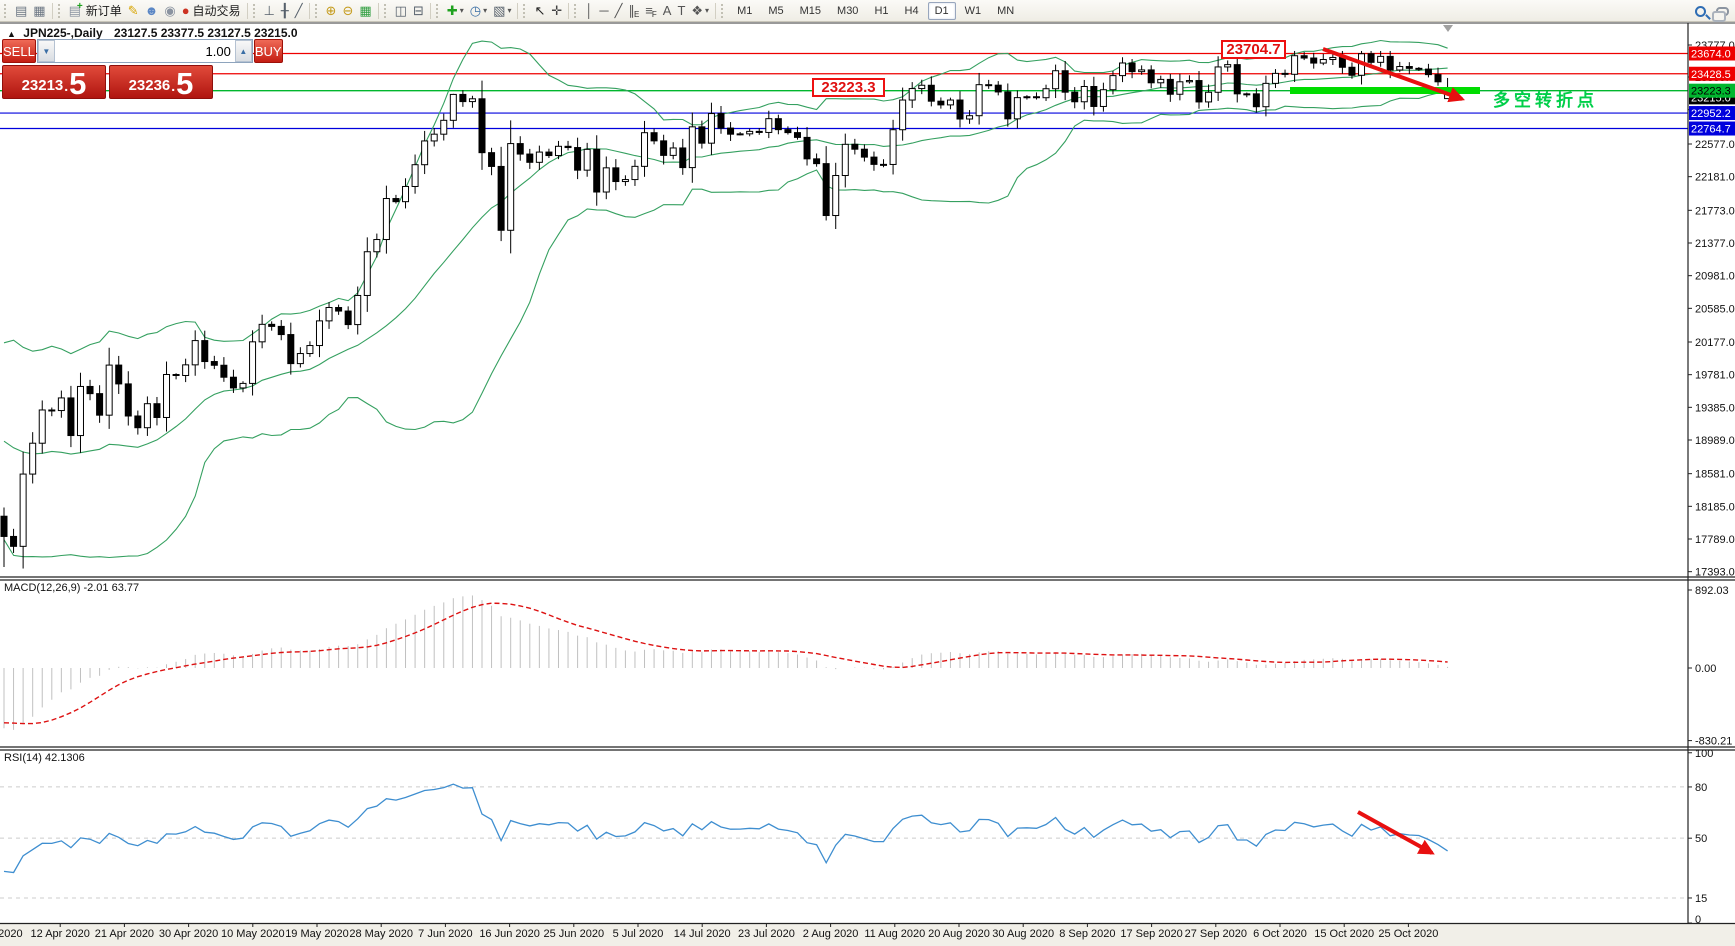 The image size is (1735, 946). What do you see at coordinates (681, 10) in the screenshot?
I see `label-icon: T` at bounding box center [681, 10].